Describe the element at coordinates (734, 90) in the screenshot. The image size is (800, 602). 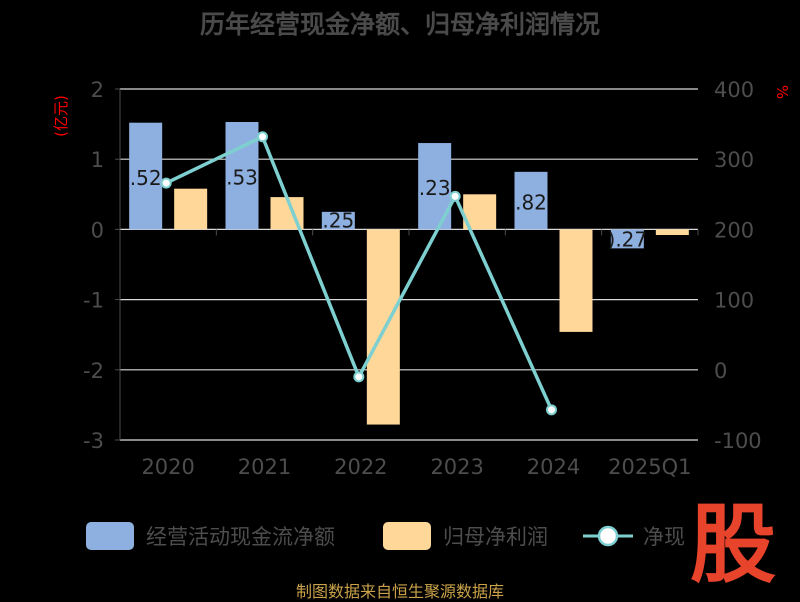
I see `y-right-tick-label: 400` at that location.